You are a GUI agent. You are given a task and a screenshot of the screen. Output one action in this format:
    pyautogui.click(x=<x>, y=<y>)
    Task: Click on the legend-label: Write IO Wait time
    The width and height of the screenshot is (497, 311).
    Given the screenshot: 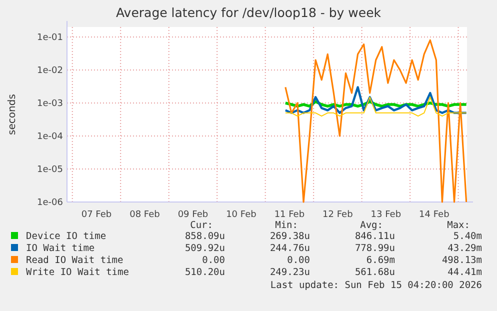 What is the action you would take?
    pyautogui.click(x=78, y=272)
    